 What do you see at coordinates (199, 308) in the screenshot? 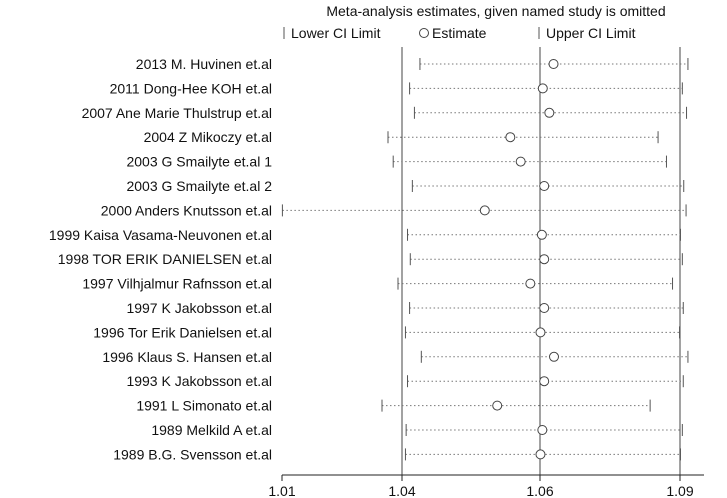
I see `study-label: 1997 K Jakobsson et.al` at bounding box center [199, 308].